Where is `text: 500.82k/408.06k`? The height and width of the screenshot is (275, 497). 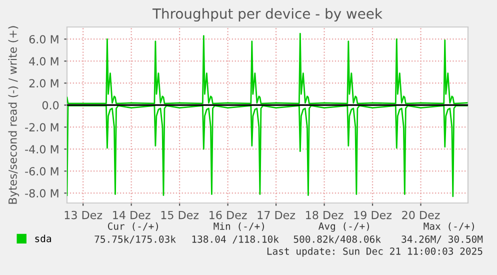
text: 500.82k/408.06k is located at coordinates (337, 239).